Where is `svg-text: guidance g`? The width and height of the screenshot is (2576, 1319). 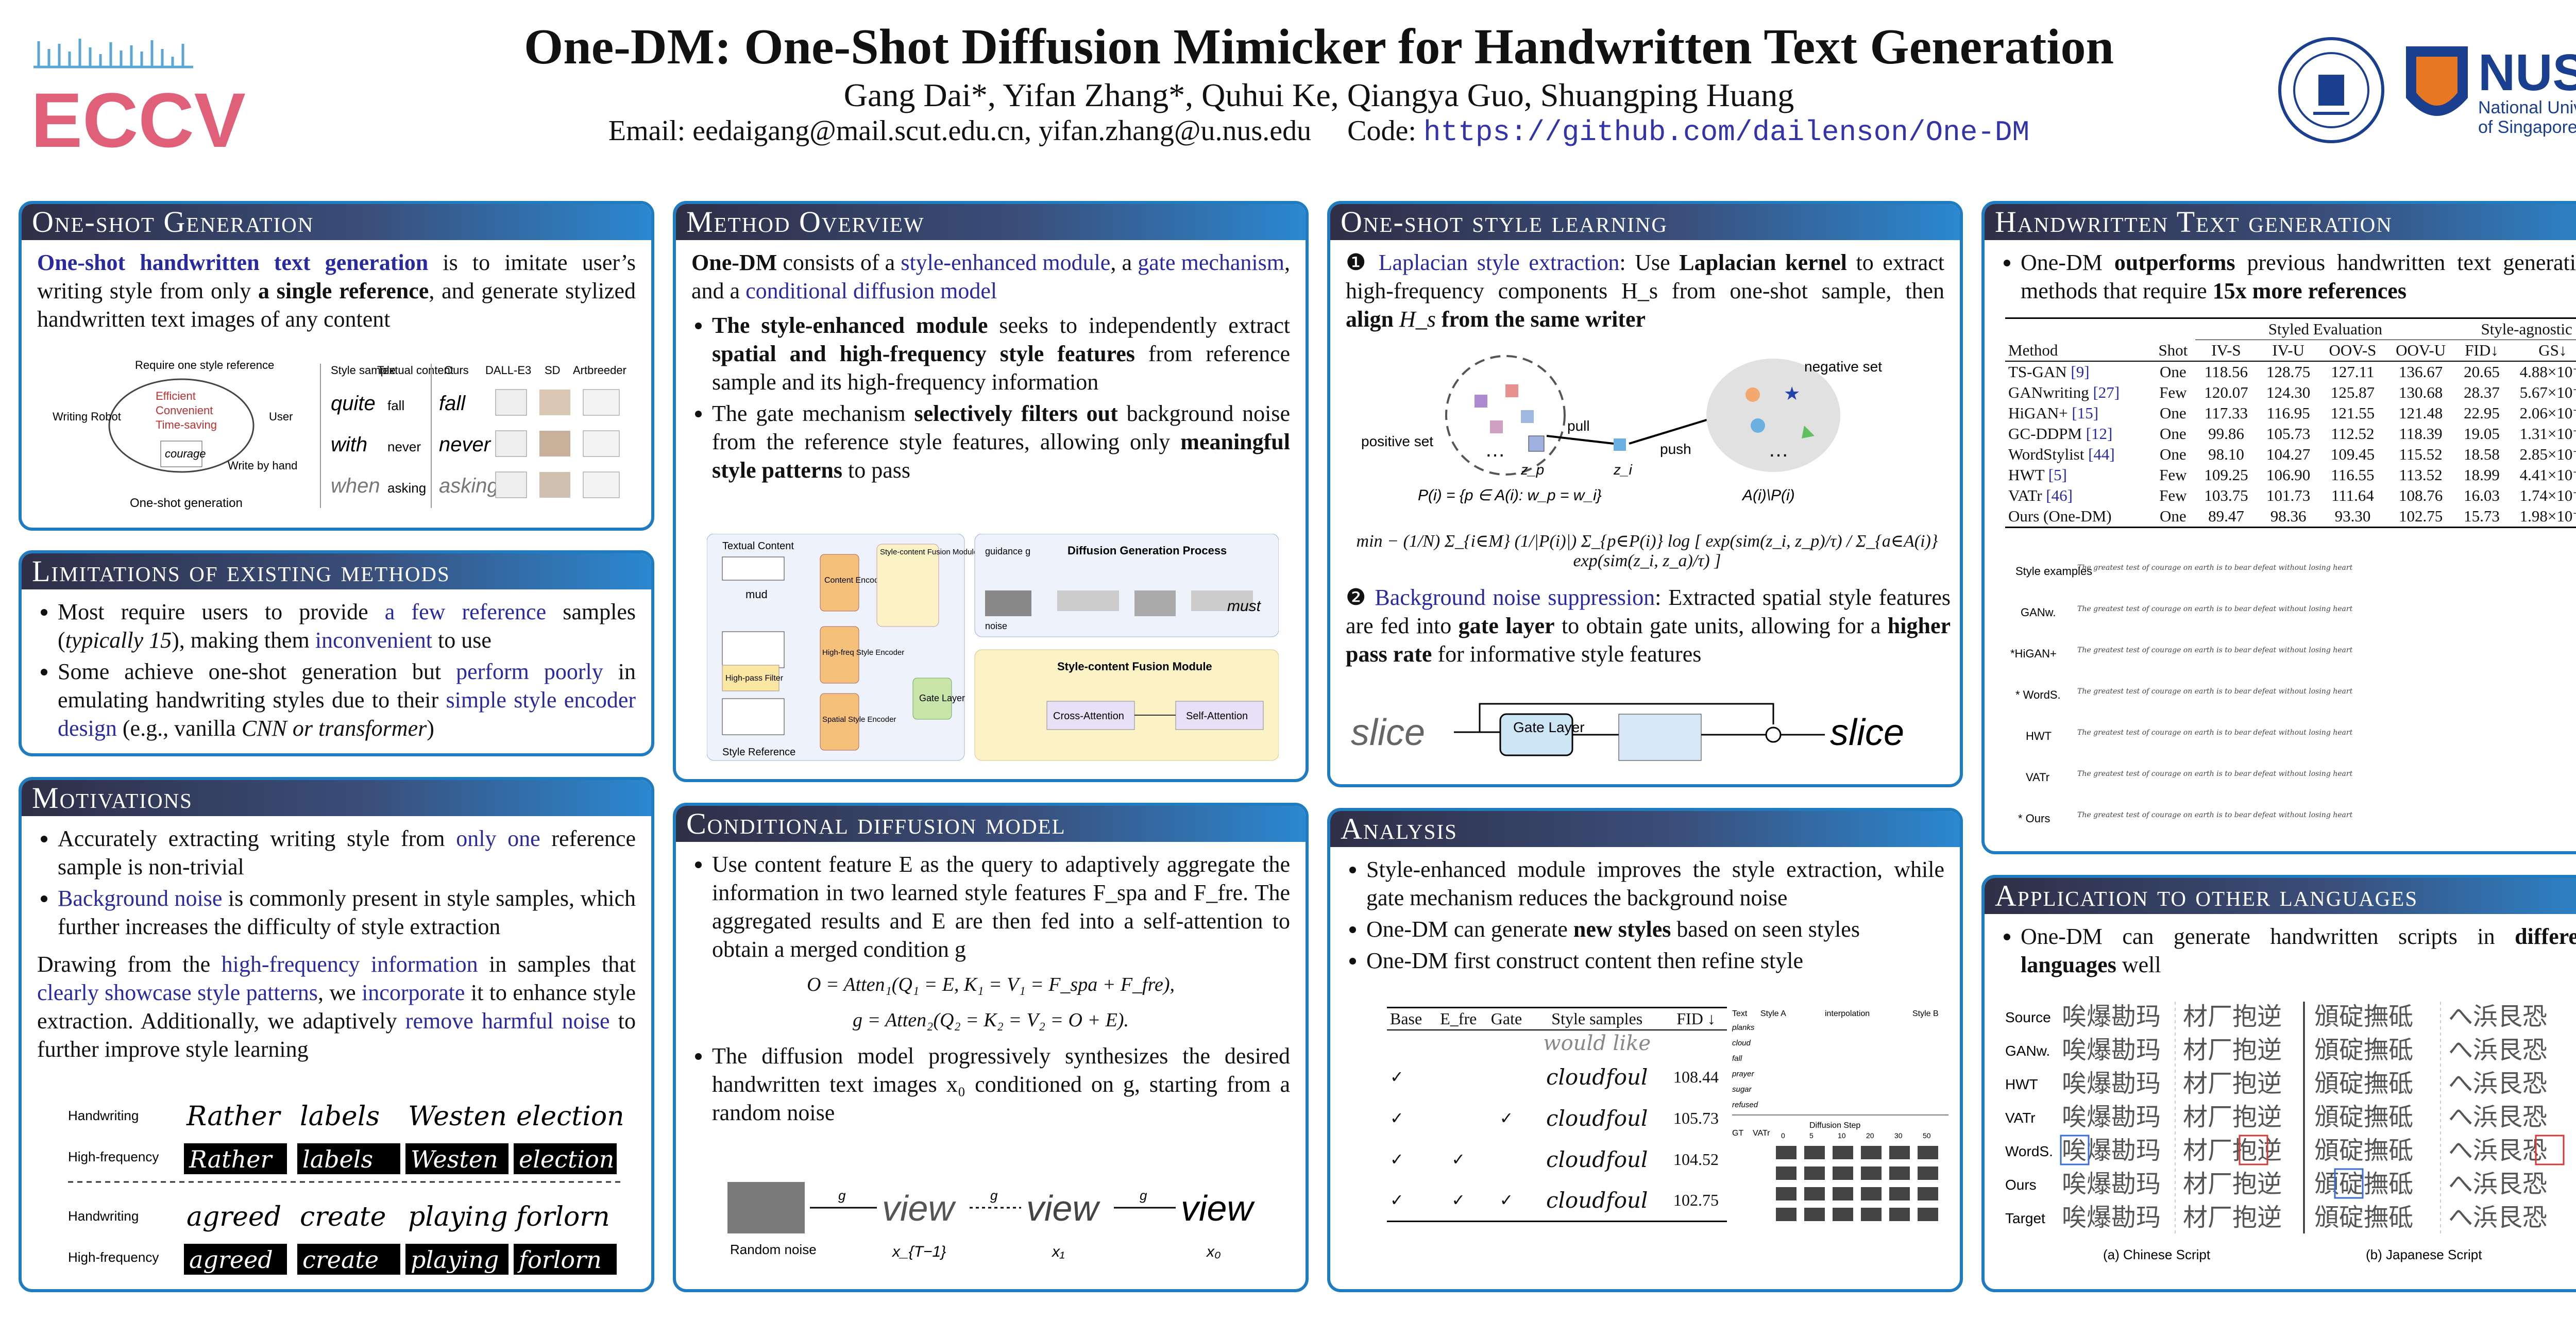
svg-text: guidance g is located at coordinates (1007, 551).